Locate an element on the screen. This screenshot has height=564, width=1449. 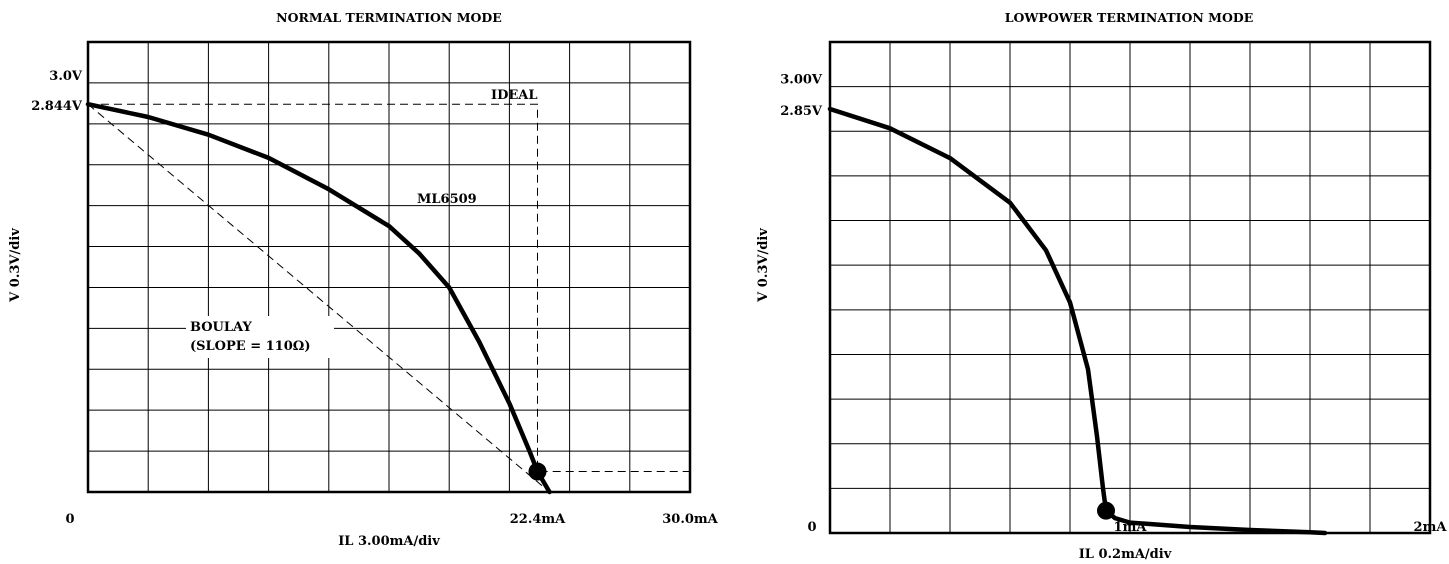
annotation-ml6509: ML6509 is located at coordinates (447, 199).